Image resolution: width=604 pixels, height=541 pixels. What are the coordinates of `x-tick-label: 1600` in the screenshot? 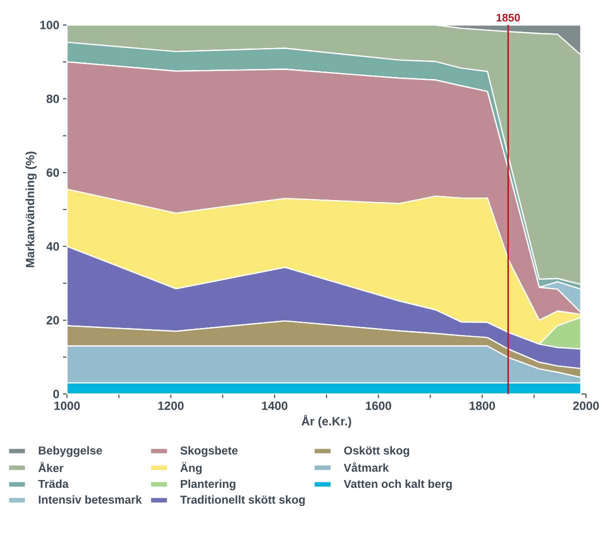 It's located at (379, 406).